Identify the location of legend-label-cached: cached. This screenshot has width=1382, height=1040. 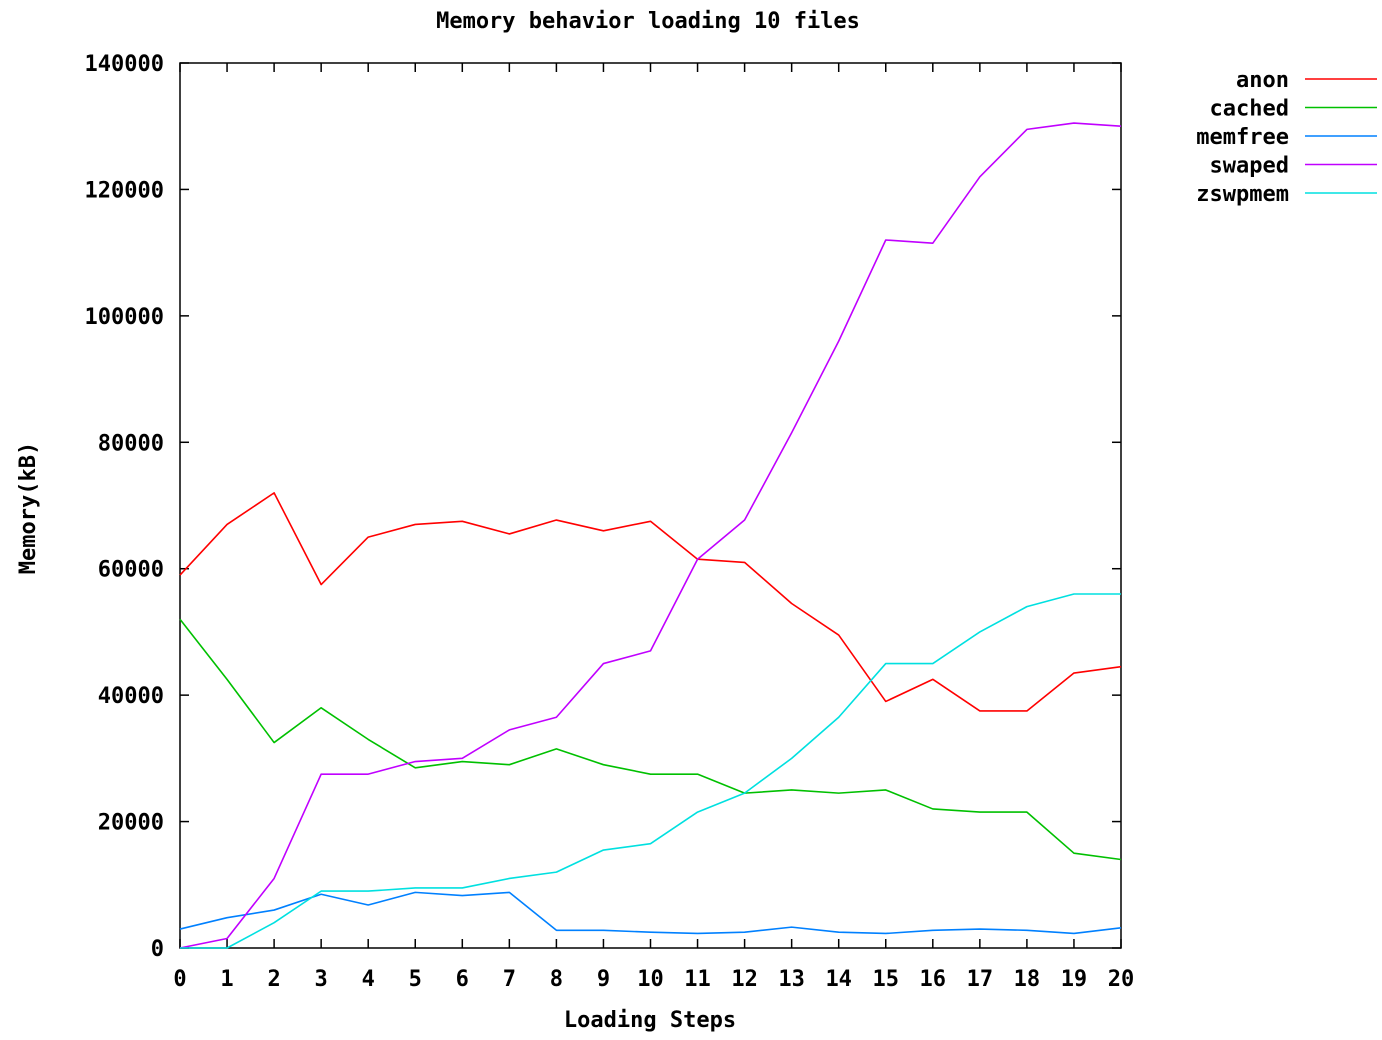
(1249, 109).